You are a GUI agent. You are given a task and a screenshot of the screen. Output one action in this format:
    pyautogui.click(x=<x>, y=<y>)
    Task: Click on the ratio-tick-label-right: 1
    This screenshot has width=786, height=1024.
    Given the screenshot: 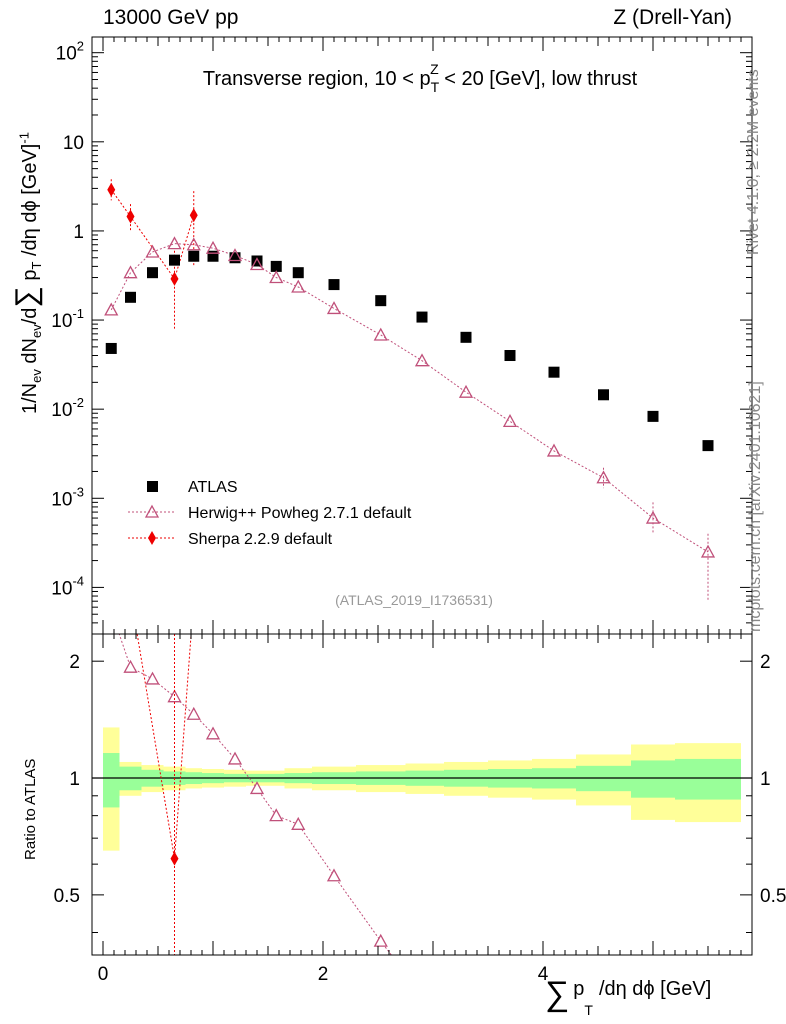 What is the action you would take?
    pyautogui.click(x=765, y=779)
    